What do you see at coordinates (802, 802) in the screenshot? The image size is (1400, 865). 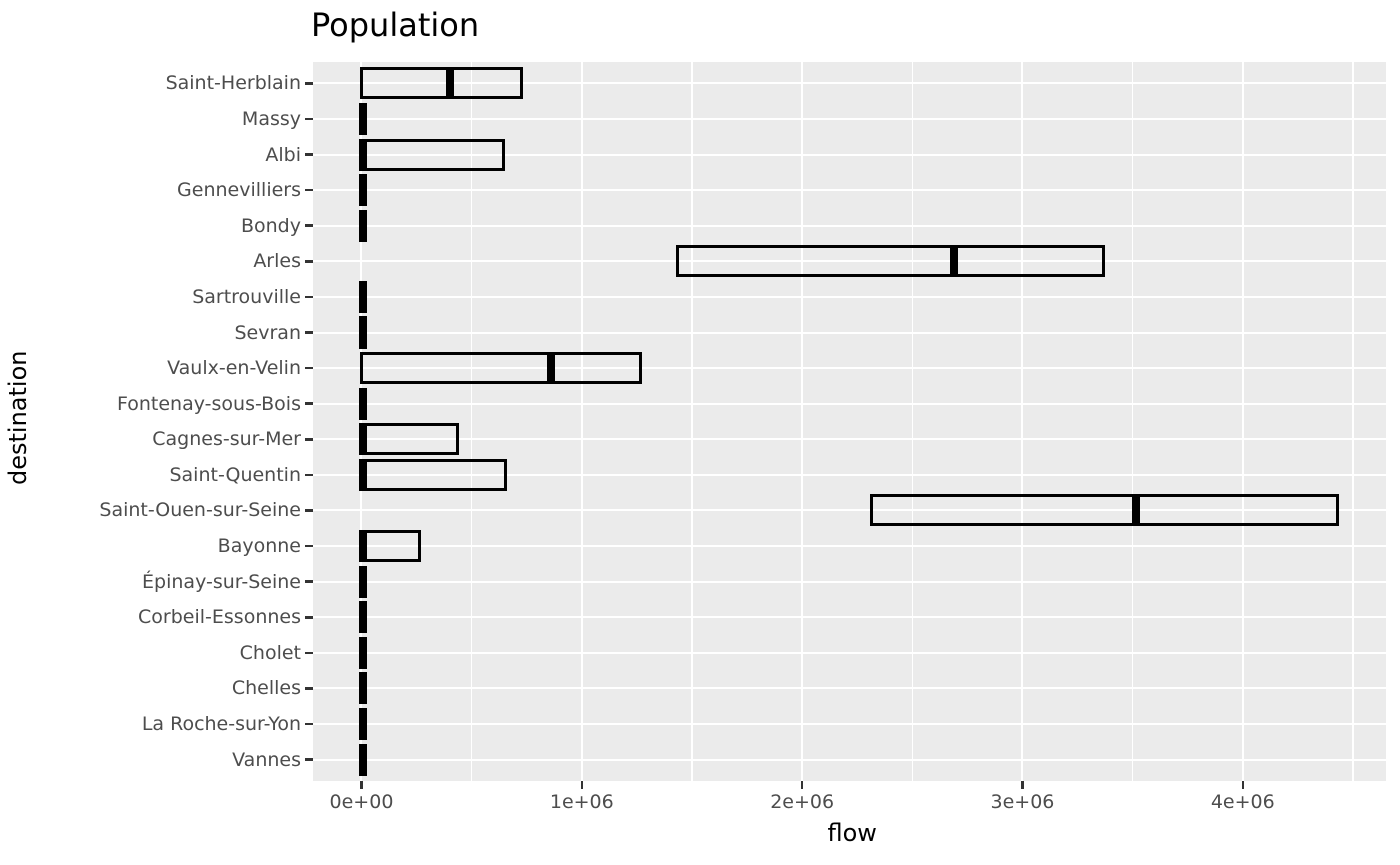 I see `x-tick-label: 2e+06` at bounding box center [802, 802].